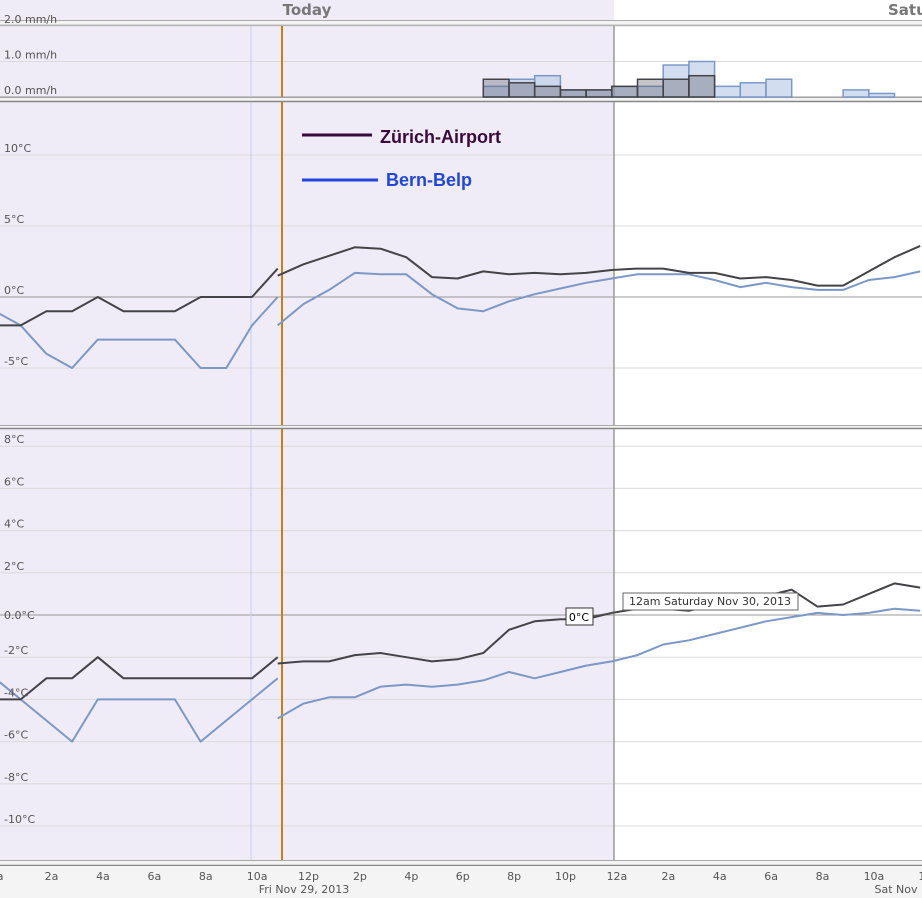 The height and width of the screenshot is (898, 922). I want to click on y-tick-label: 6°C, so click(14, 481).